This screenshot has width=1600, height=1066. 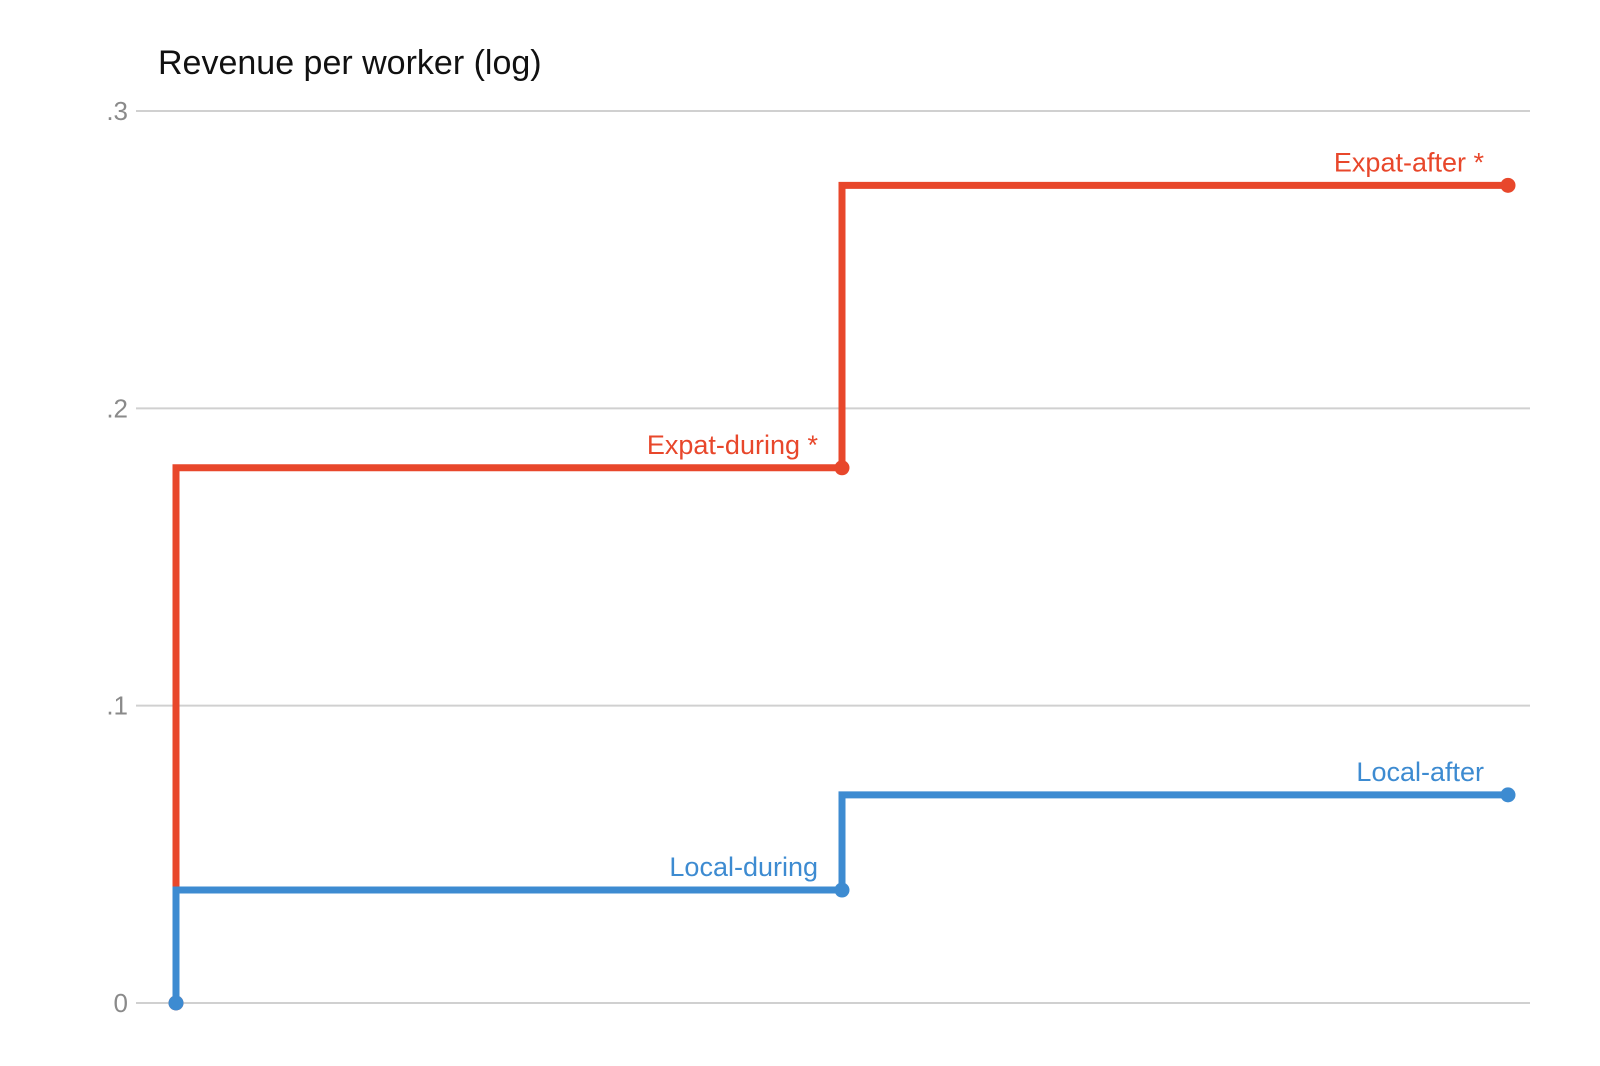 What do you see at coordinates (121, 1003) in the screenshot?
I see `y-tick-label: 0` at bounding box center [121, 1003].